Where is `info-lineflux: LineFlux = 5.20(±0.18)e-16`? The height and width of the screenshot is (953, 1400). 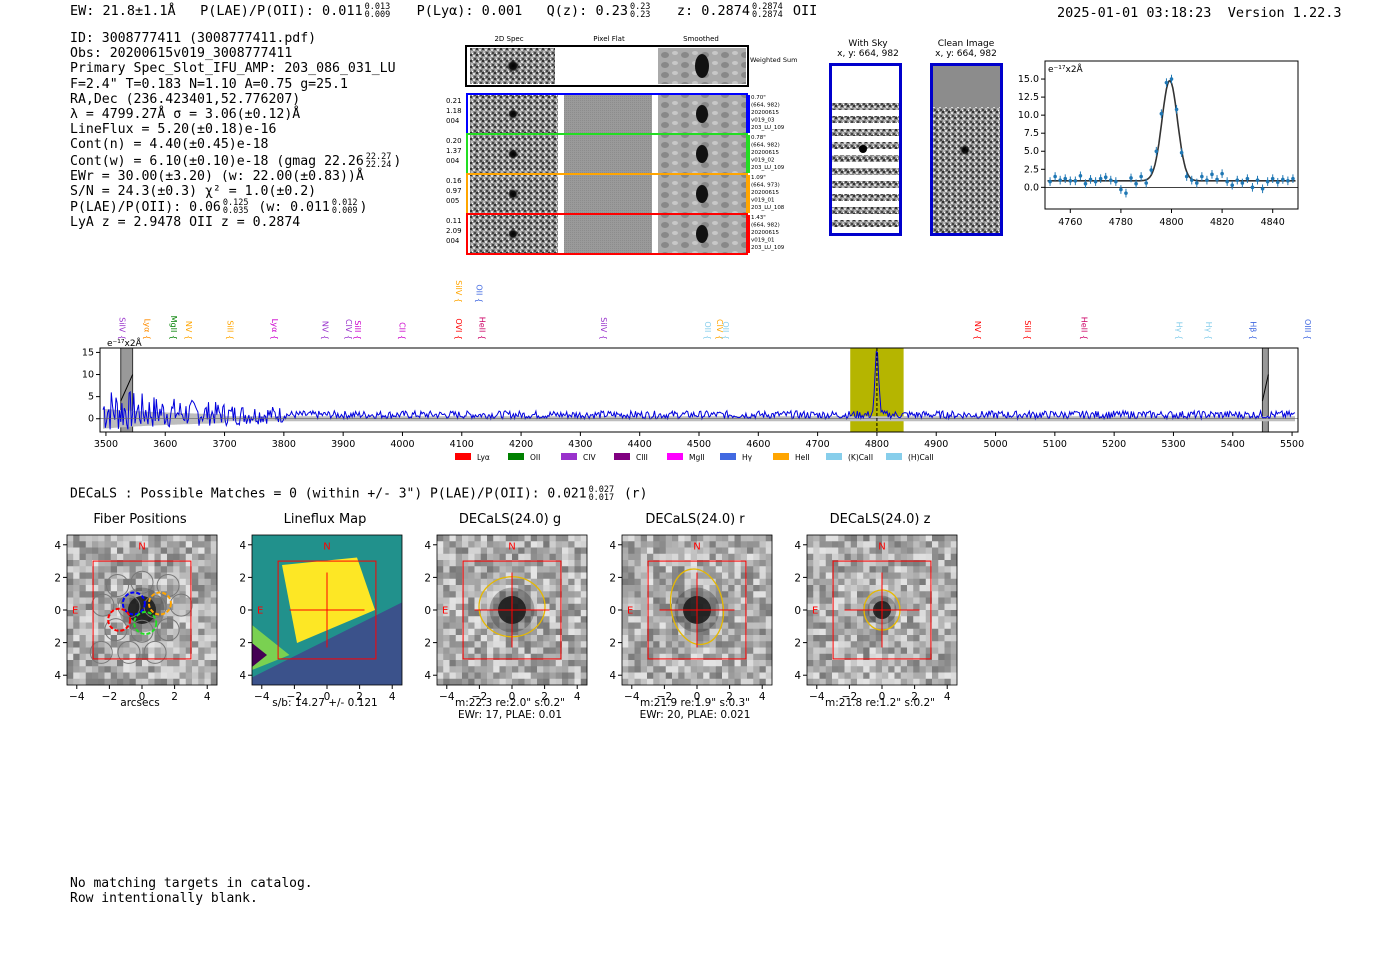 info-lineflux: LineFlux = 5.20(±0.18)e-16 is located at coordinates (173, 130).